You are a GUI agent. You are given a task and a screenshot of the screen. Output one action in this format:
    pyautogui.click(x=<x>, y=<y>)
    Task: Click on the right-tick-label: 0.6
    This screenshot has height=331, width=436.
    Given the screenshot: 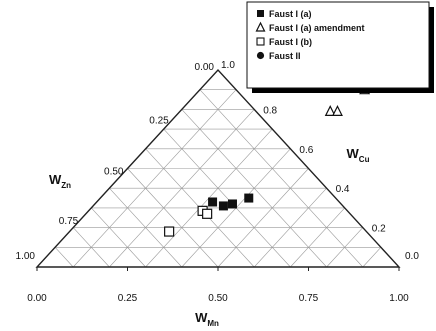 What is the action you would take?
    pyautogui.click(x=306, y=150)
    